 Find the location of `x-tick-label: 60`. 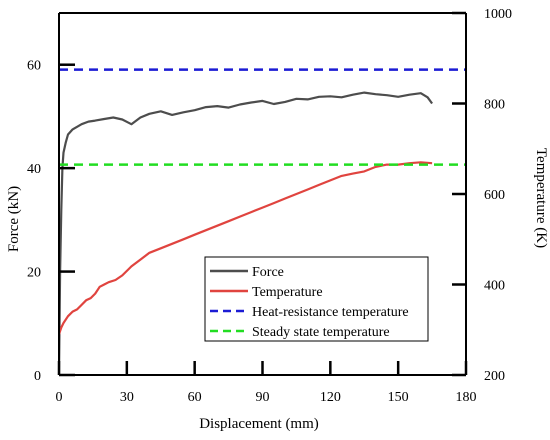

x-tick-label: 60 is located at coordinates (195, 397).